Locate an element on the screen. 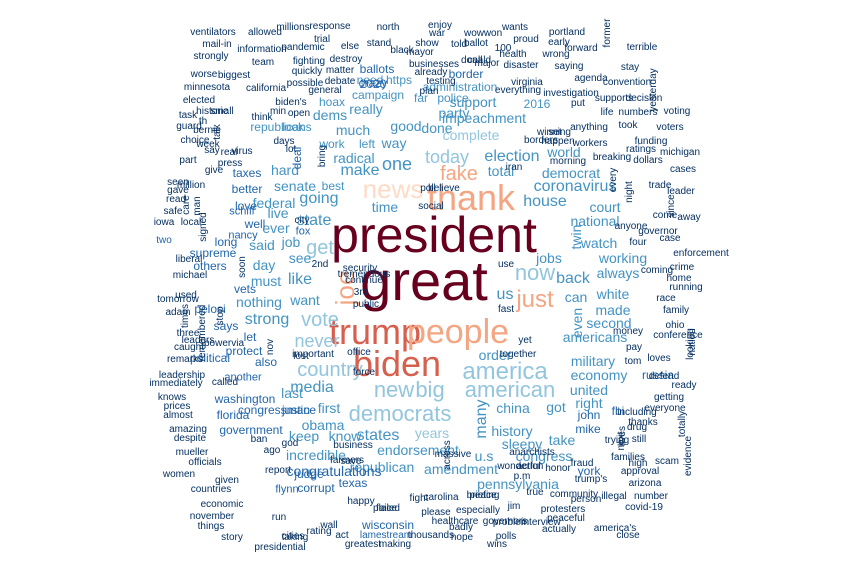 This screenshot has width=864, height=576. word-done: done is located at coordinates (437, 128).